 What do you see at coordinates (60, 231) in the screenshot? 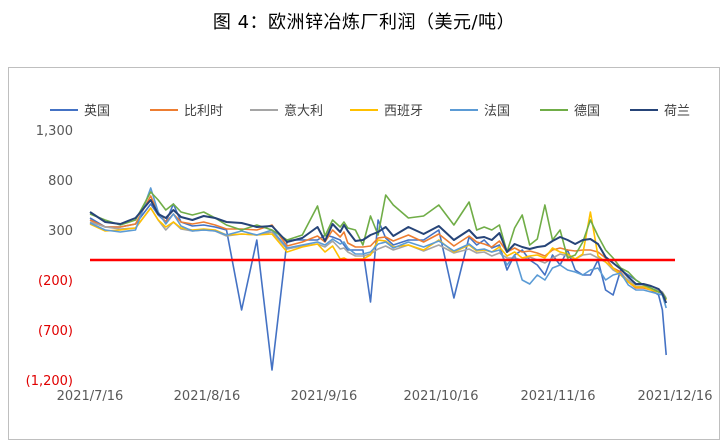
I see `y-tick-label: 300` at bounding box center [60, 231].